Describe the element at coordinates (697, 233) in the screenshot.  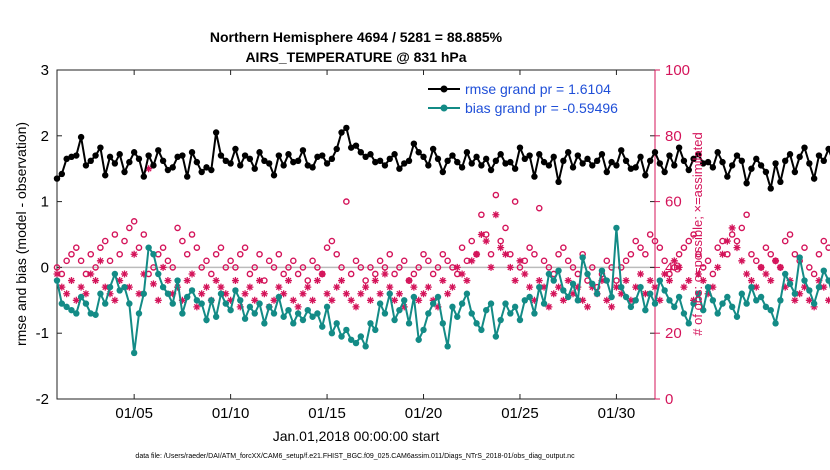
I see `y-axis-right-label: # of obs: o=possible; ×=assimilated` at that location.